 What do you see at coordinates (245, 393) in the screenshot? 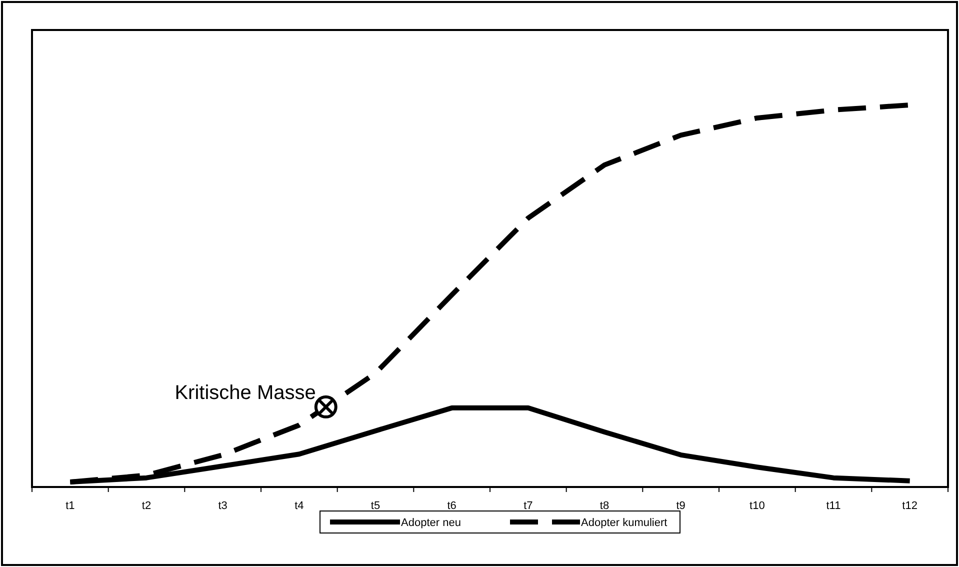
I see `annotation: Kritische Masse` at bounding box center [245, 393].